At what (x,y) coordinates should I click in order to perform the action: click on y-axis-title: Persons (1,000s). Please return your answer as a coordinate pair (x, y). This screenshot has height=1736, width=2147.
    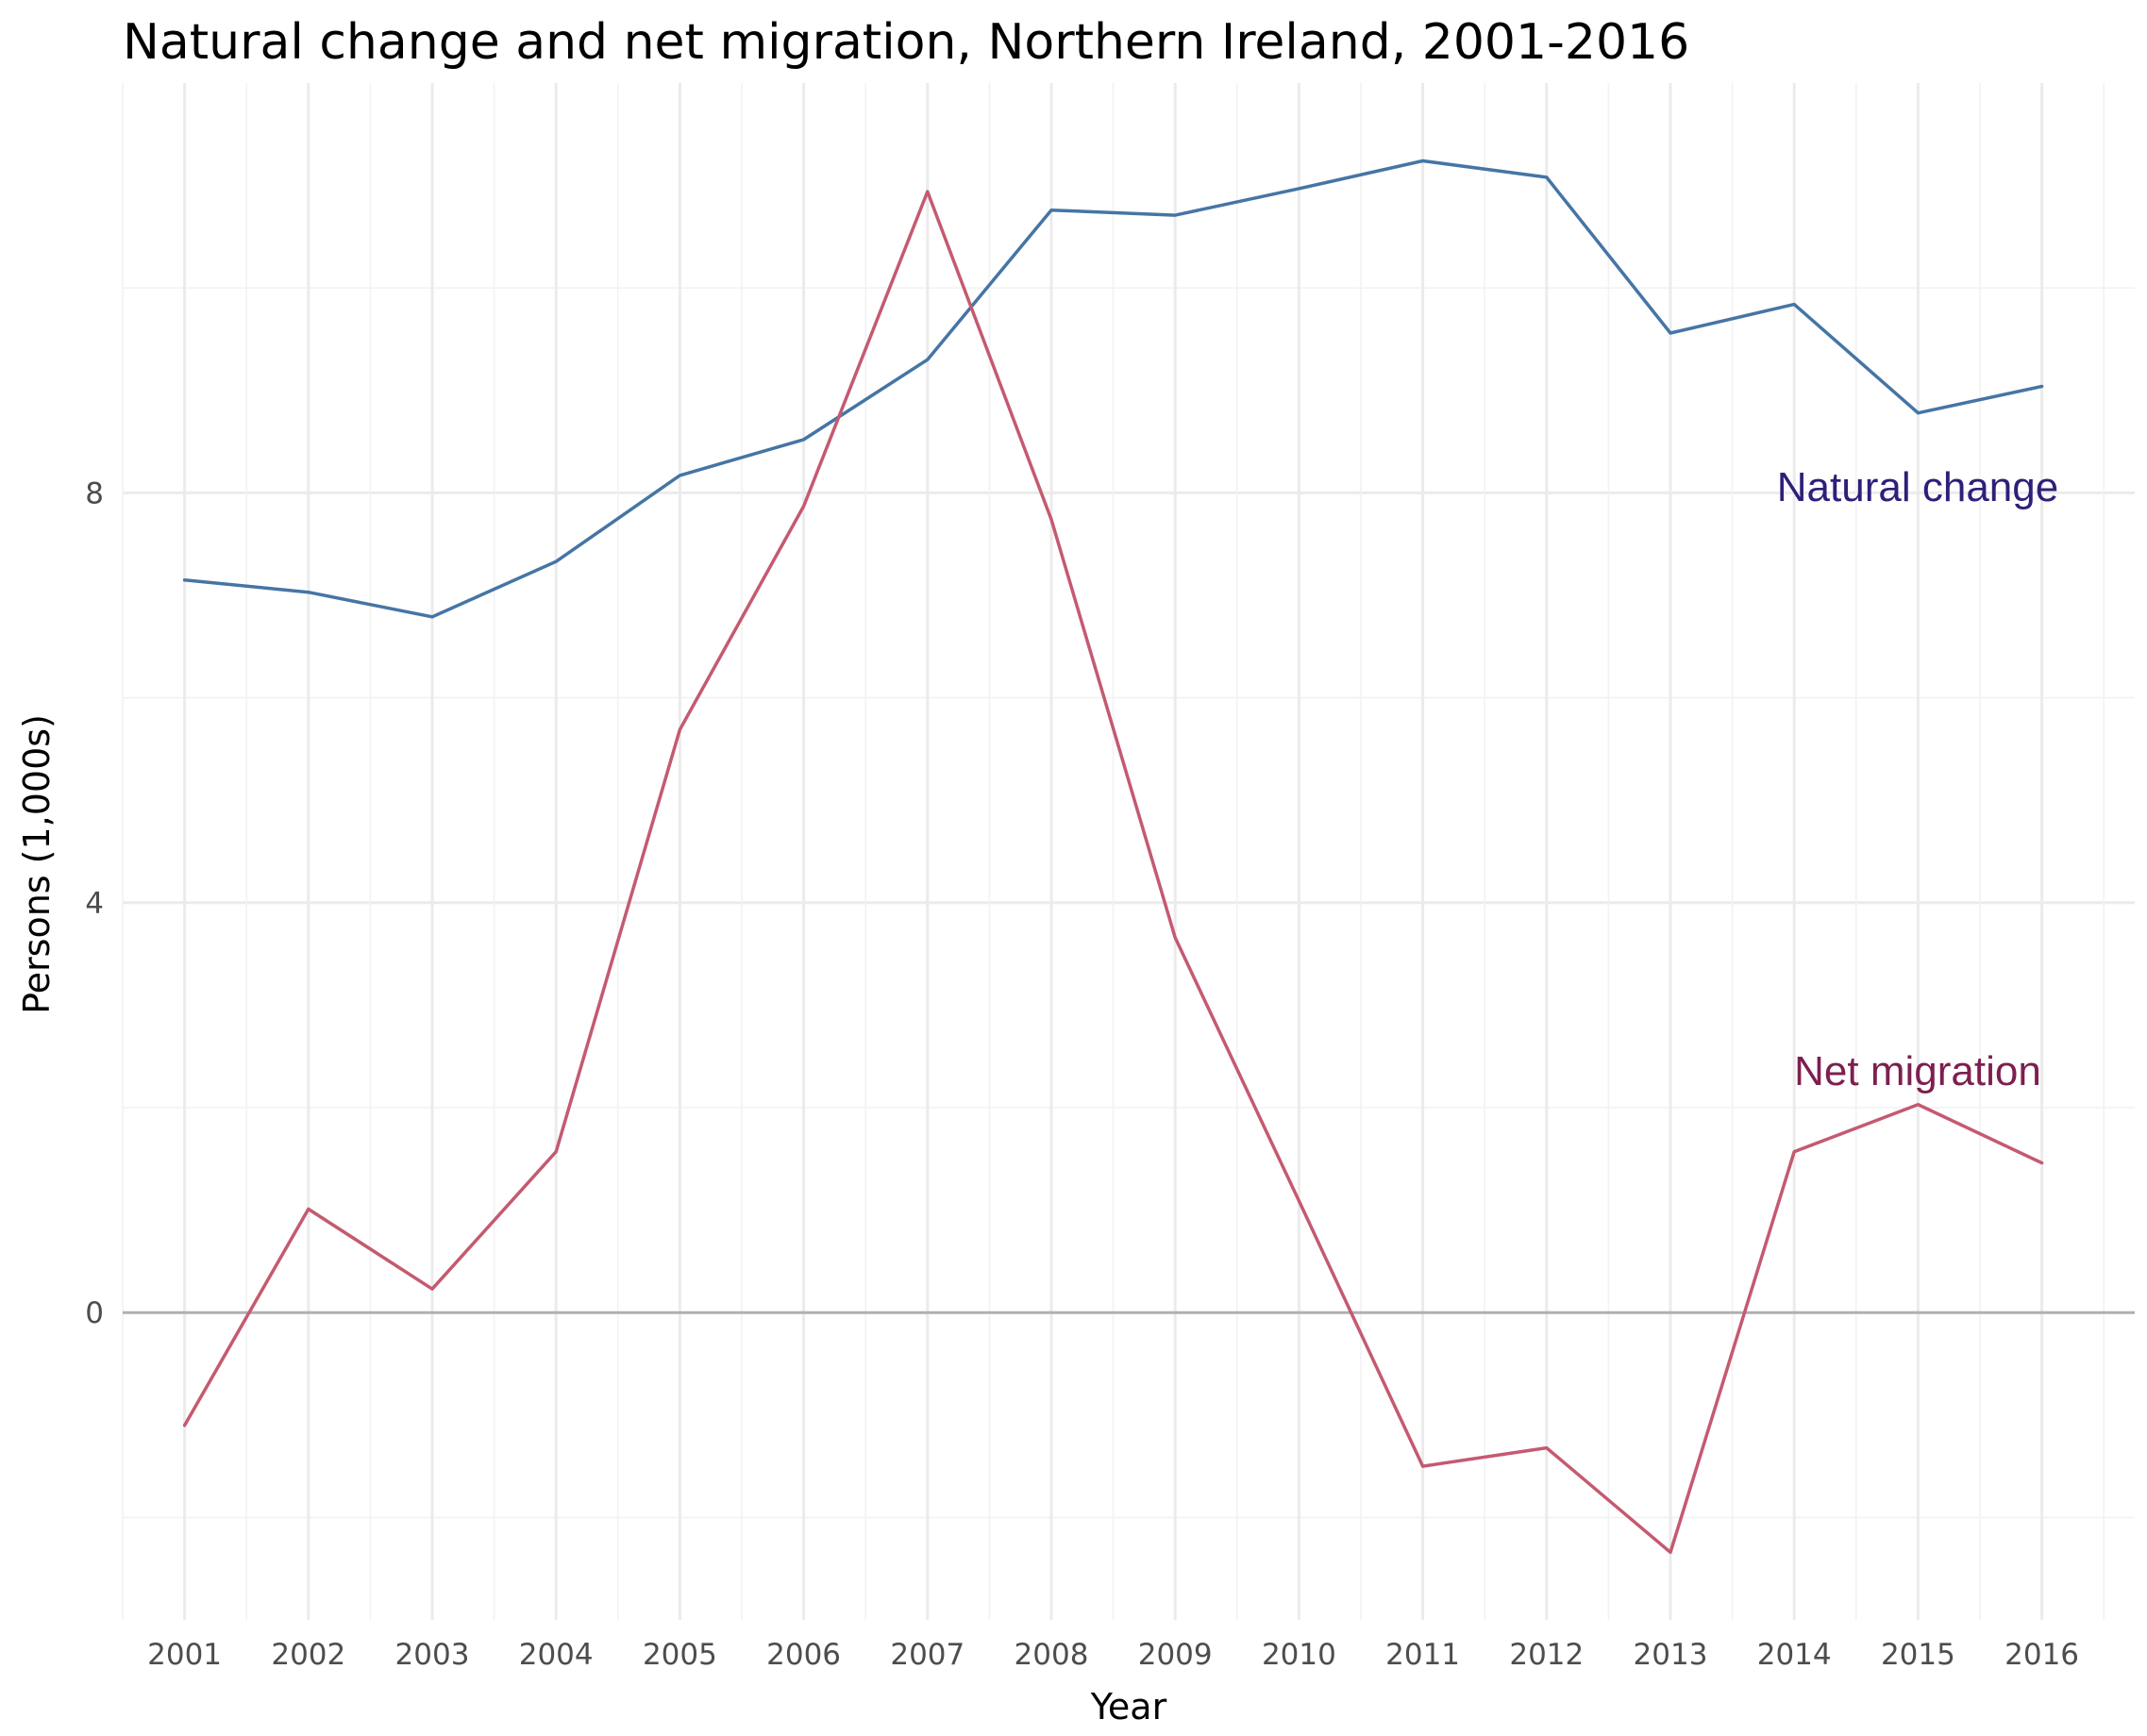
    Looking at the image, I should click on (37, 864).